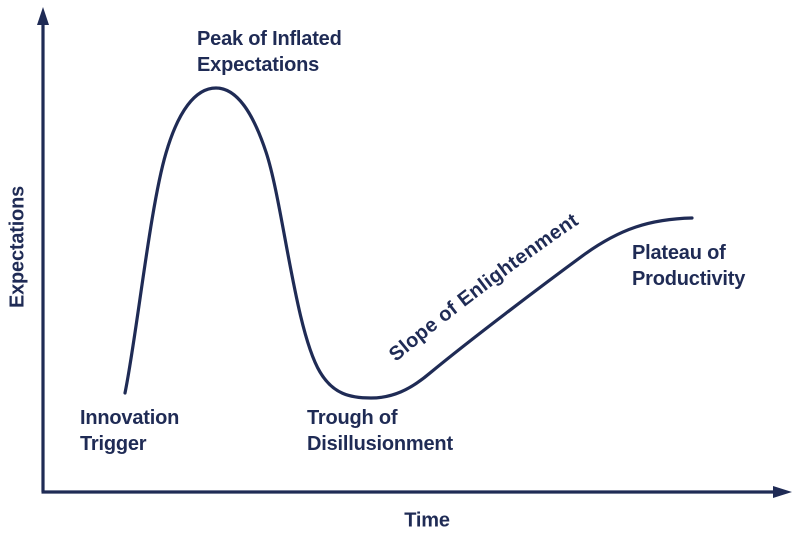  I want to click on x-axis-title: Time, so click(427, 520).